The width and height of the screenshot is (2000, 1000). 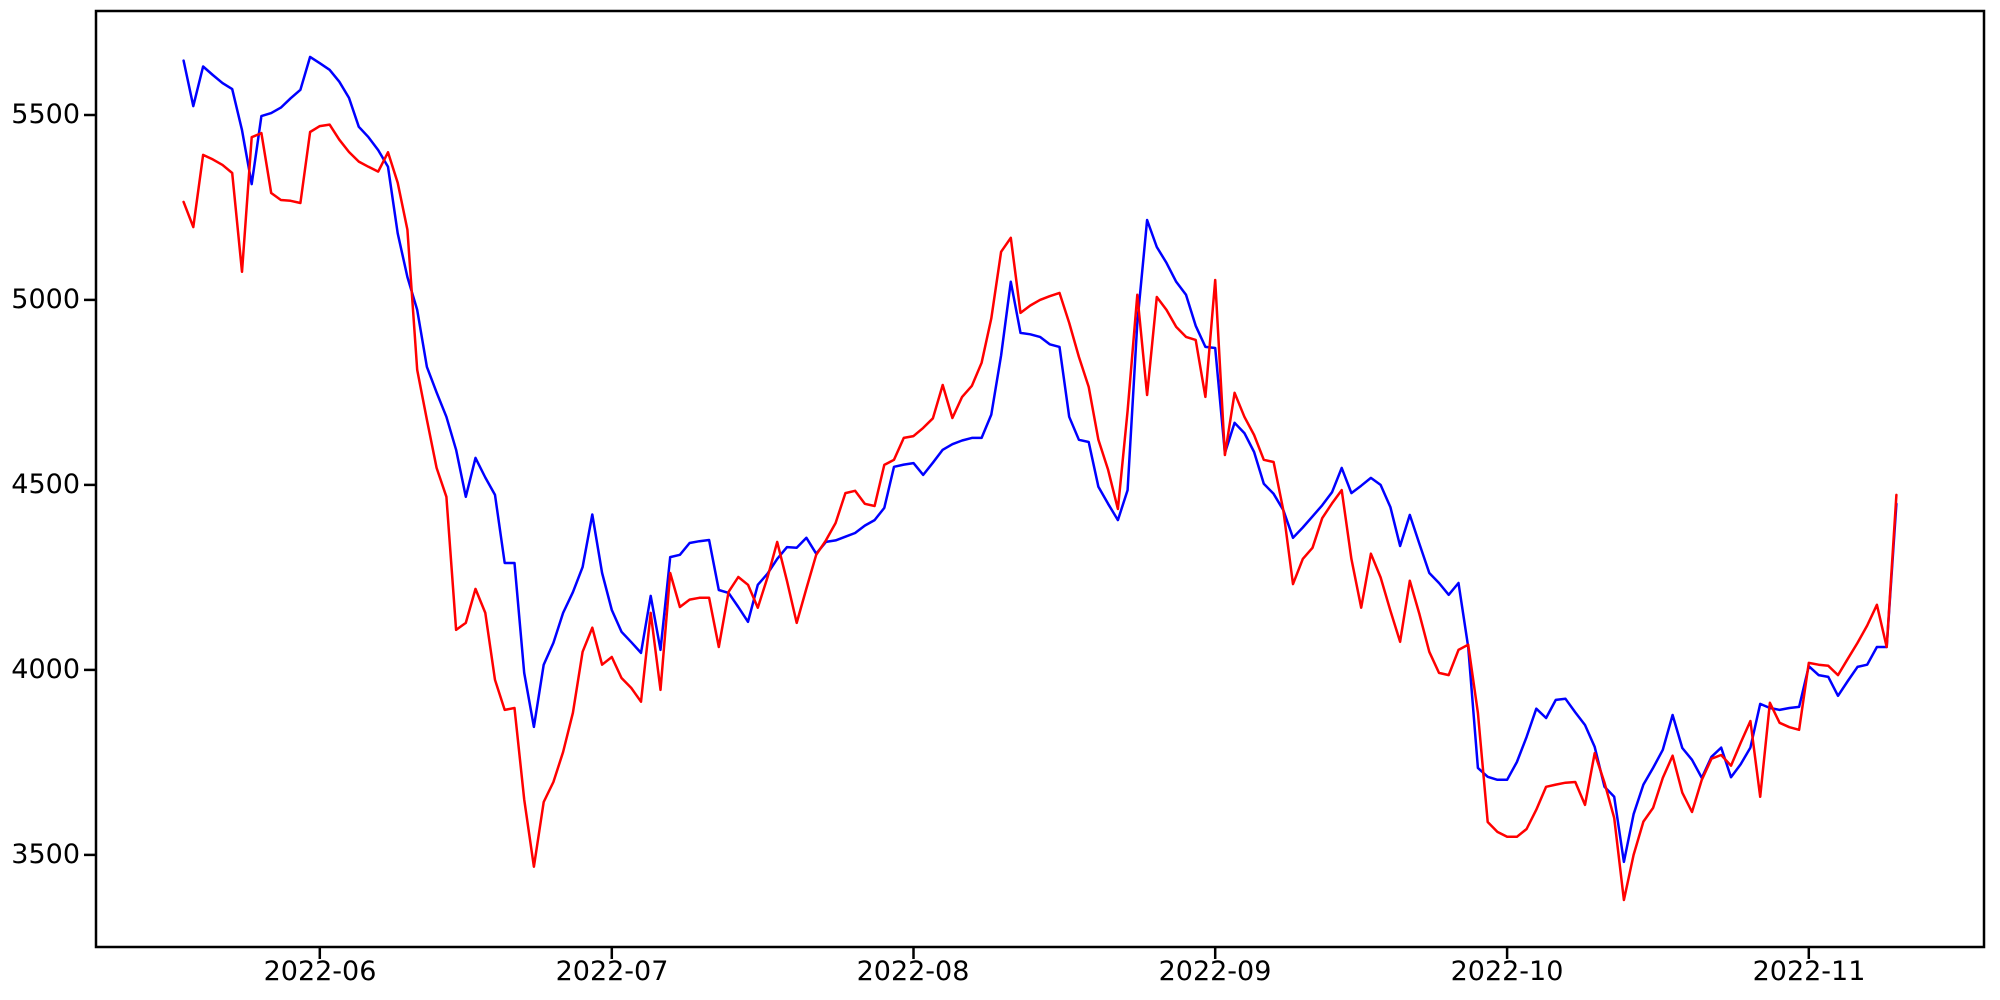 What do you see at coordinates (913, 971) in the screenshot?
I see `x-axis-tick-label: 2022-08` at bounding box center [913, 971].